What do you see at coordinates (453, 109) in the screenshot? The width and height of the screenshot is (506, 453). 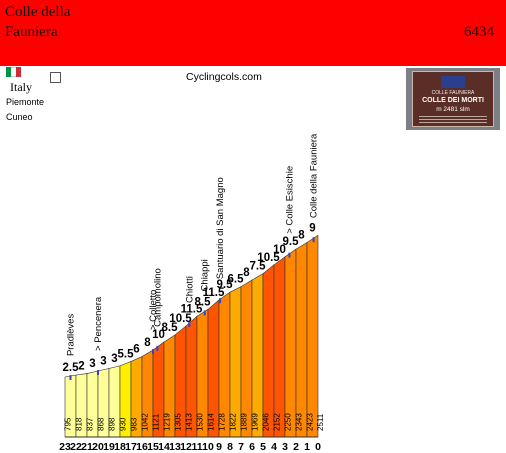 I see `sign-altitude: m 2481 slm` at bounding box center [453, 109].